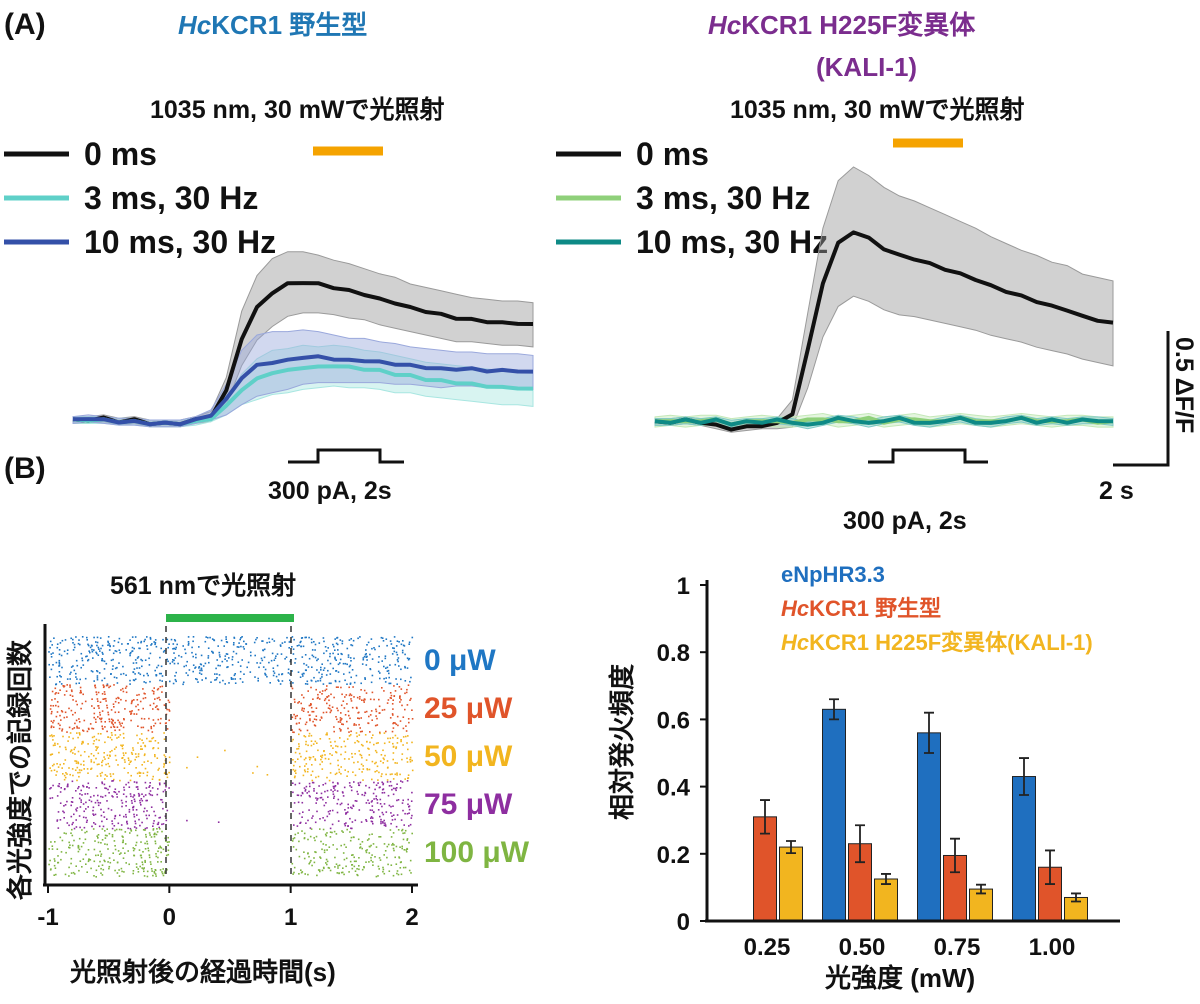 This screenshot has width=1200, height=1004. I want to click on legend-label-text: KCR1 野生型, so click(875, 608).